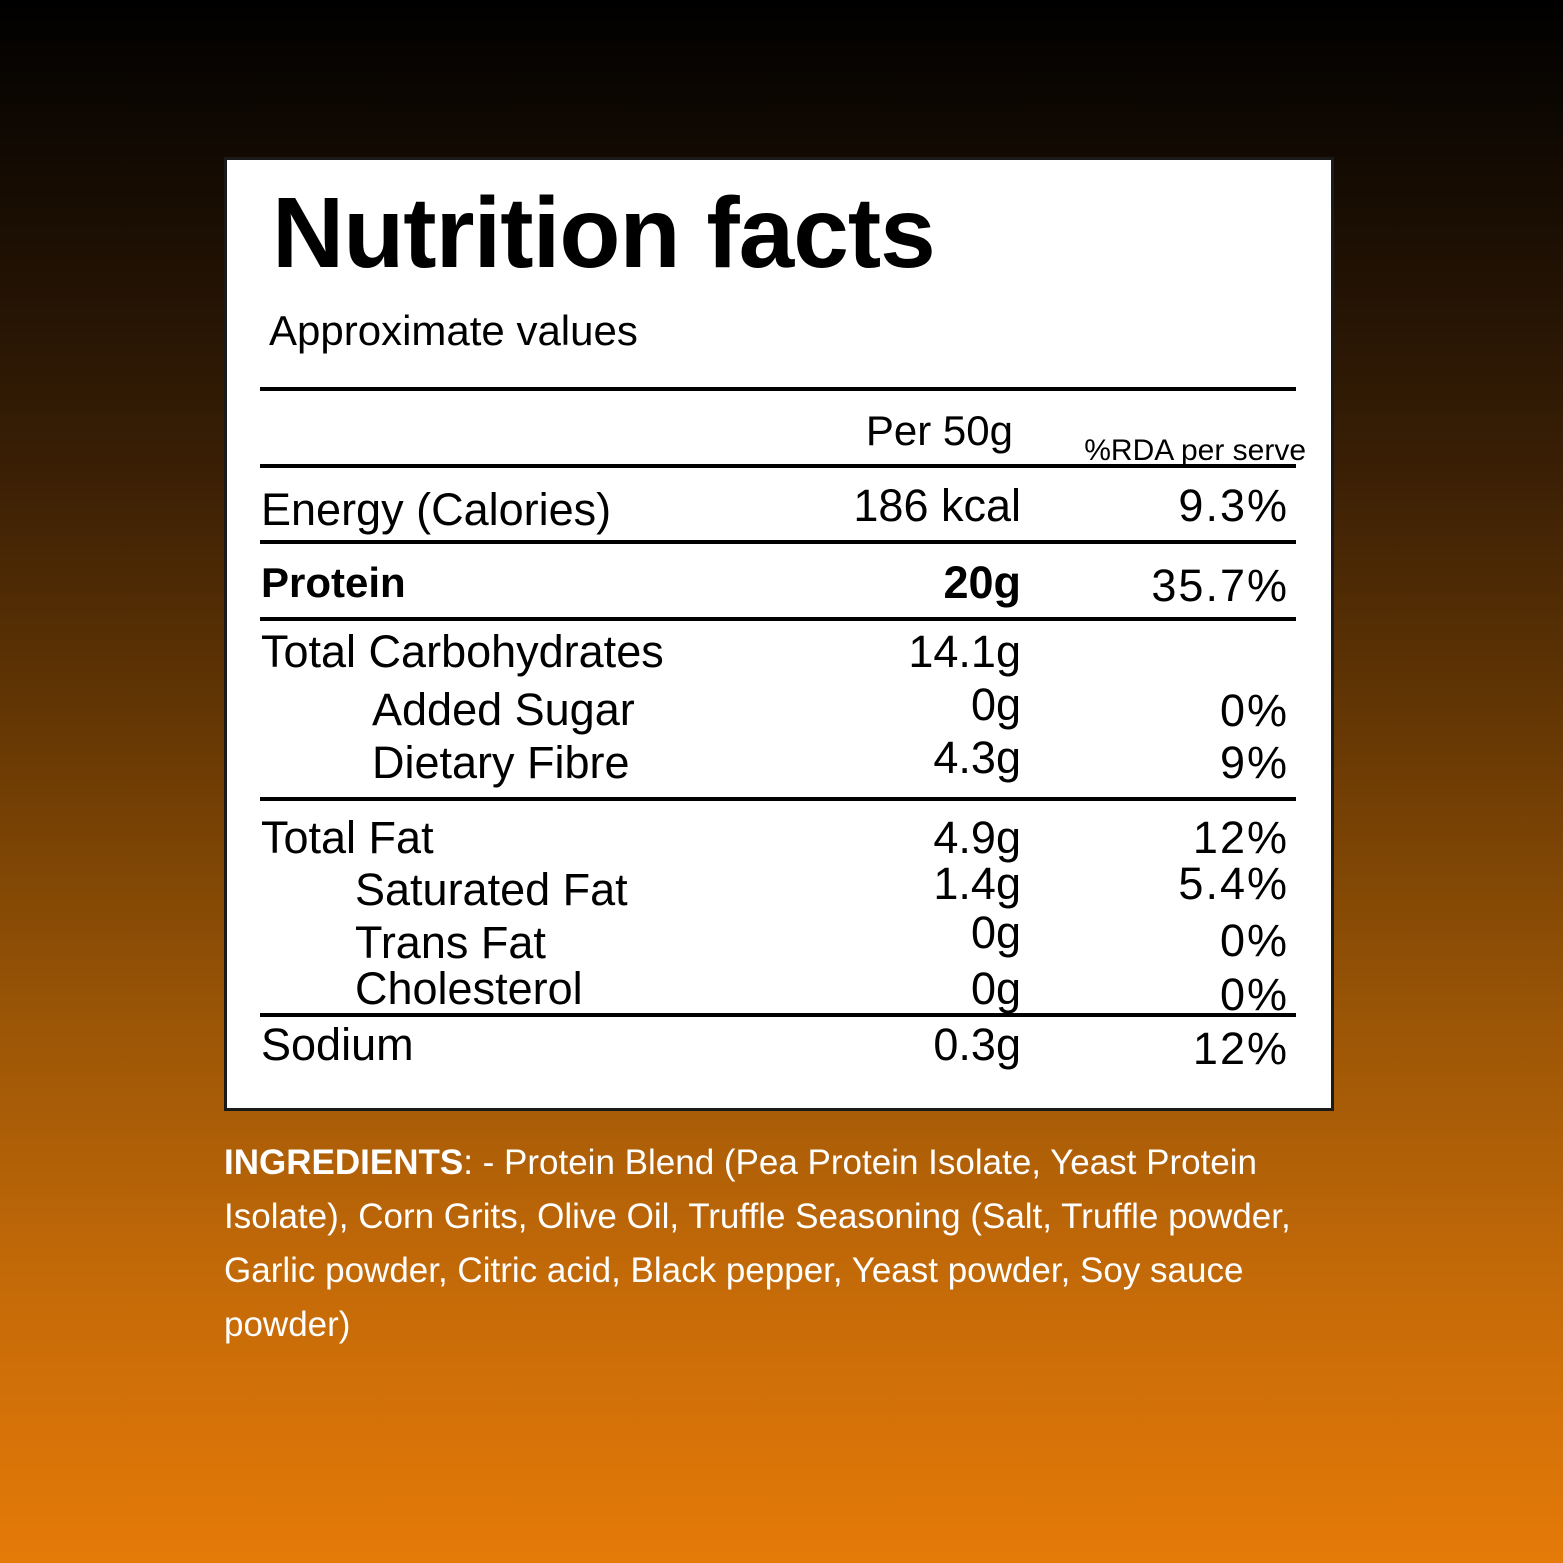 Image resolution: width=1563 pixels, height=1563 pixels. Describe the element at coordinates (964, 651) in the screenshot. I see `row-value-total-carbohydrates: 14.1g` at that location.